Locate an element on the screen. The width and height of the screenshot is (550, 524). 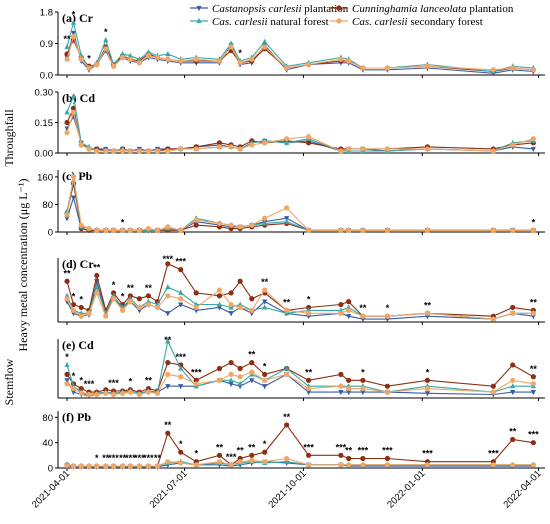
panel-0-ytick-label-1: 0.9 is located at coordinates (46, 44).